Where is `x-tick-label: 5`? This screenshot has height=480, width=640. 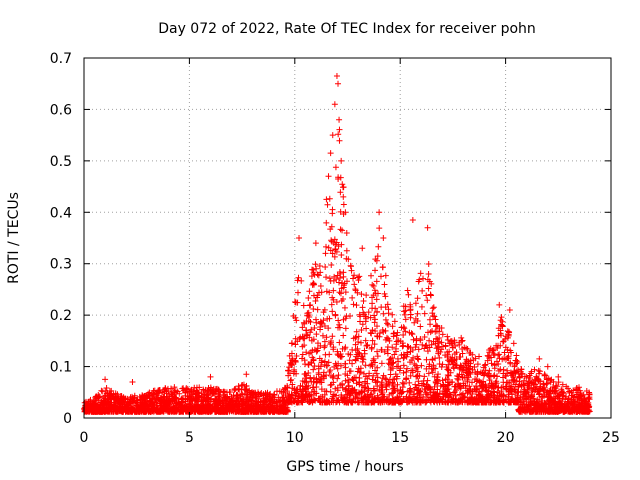 x-tick-label: 5 is located at coordinates (189, 438).